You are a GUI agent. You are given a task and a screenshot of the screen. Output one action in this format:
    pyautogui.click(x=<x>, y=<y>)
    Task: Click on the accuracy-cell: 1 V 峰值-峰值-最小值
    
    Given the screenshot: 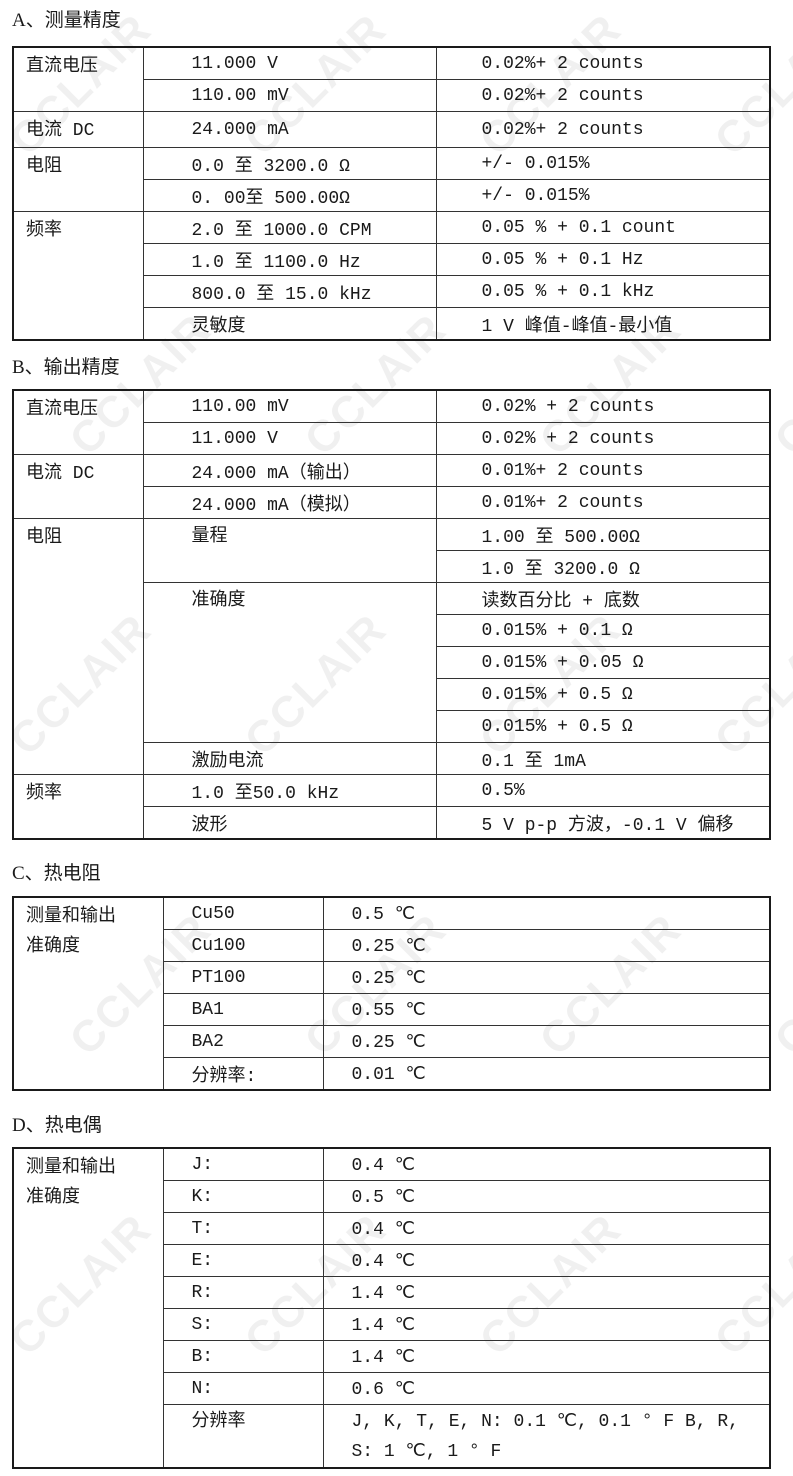 What is the action you would take?
    pyautogui.click(x=603, y=324)
    